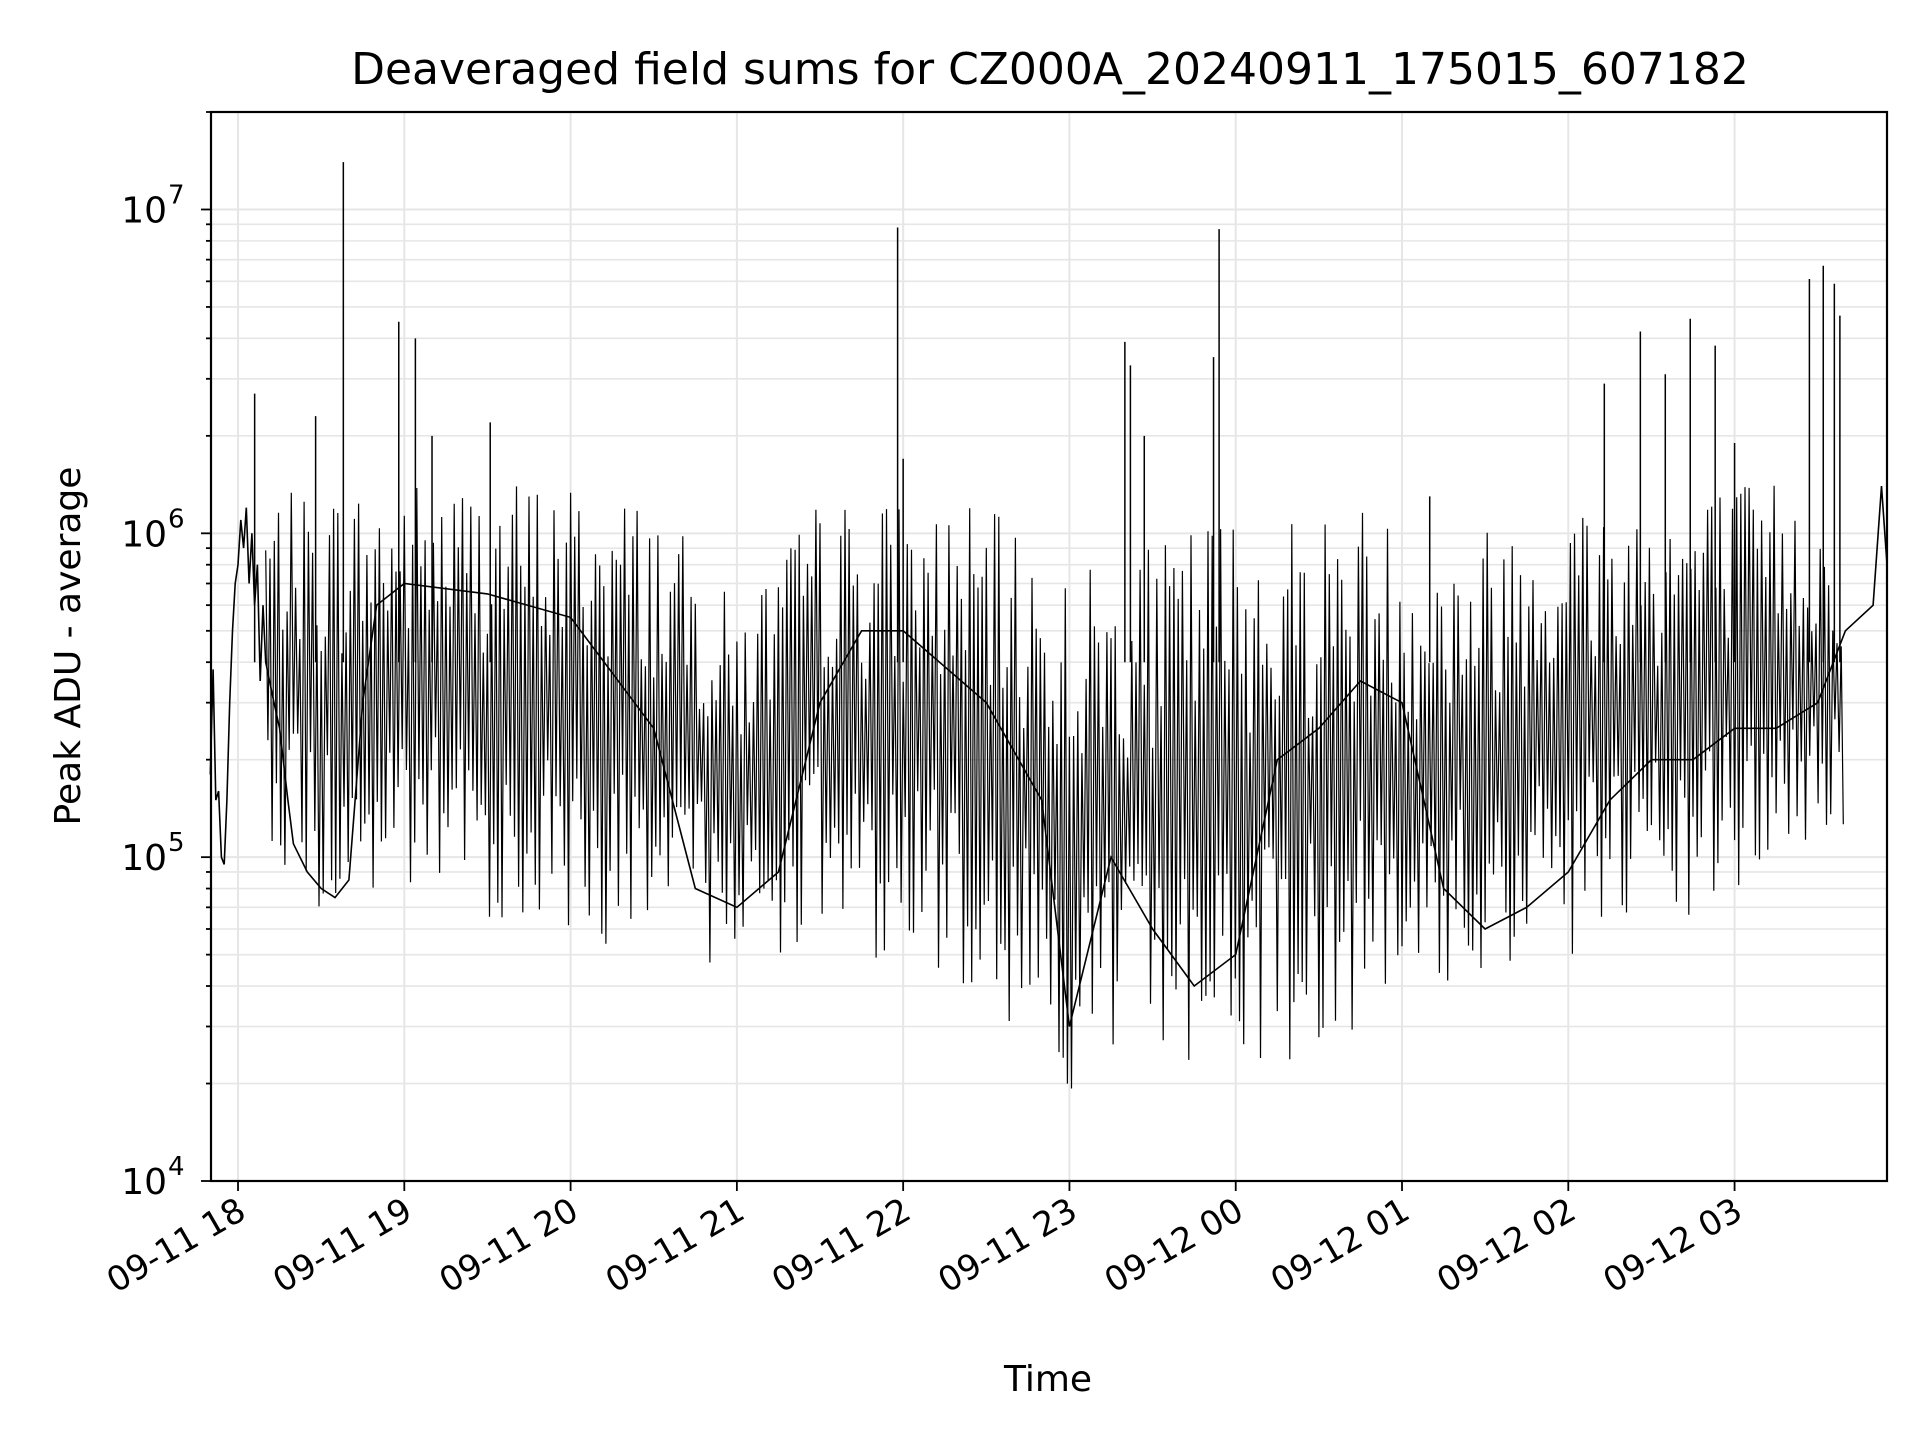  What do you see at coordinates (1047, 1379) in the screenshot?
I see `x-axis-label: Time` at bounding box center [1047, 1379].